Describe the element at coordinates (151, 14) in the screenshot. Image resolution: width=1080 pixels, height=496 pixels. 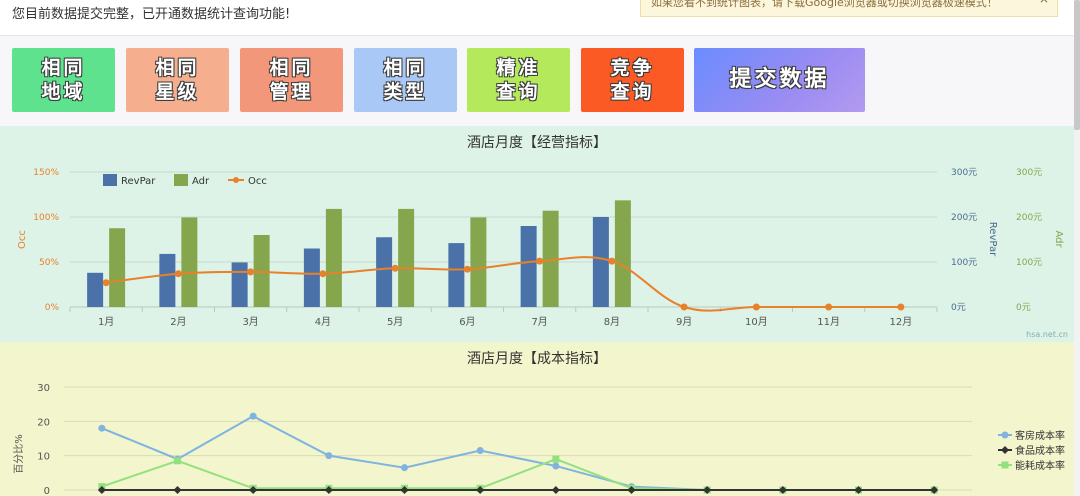
I see `data-complete-notice: 您目前数据提交完整，已开通数据统计查询功能!` at that location.